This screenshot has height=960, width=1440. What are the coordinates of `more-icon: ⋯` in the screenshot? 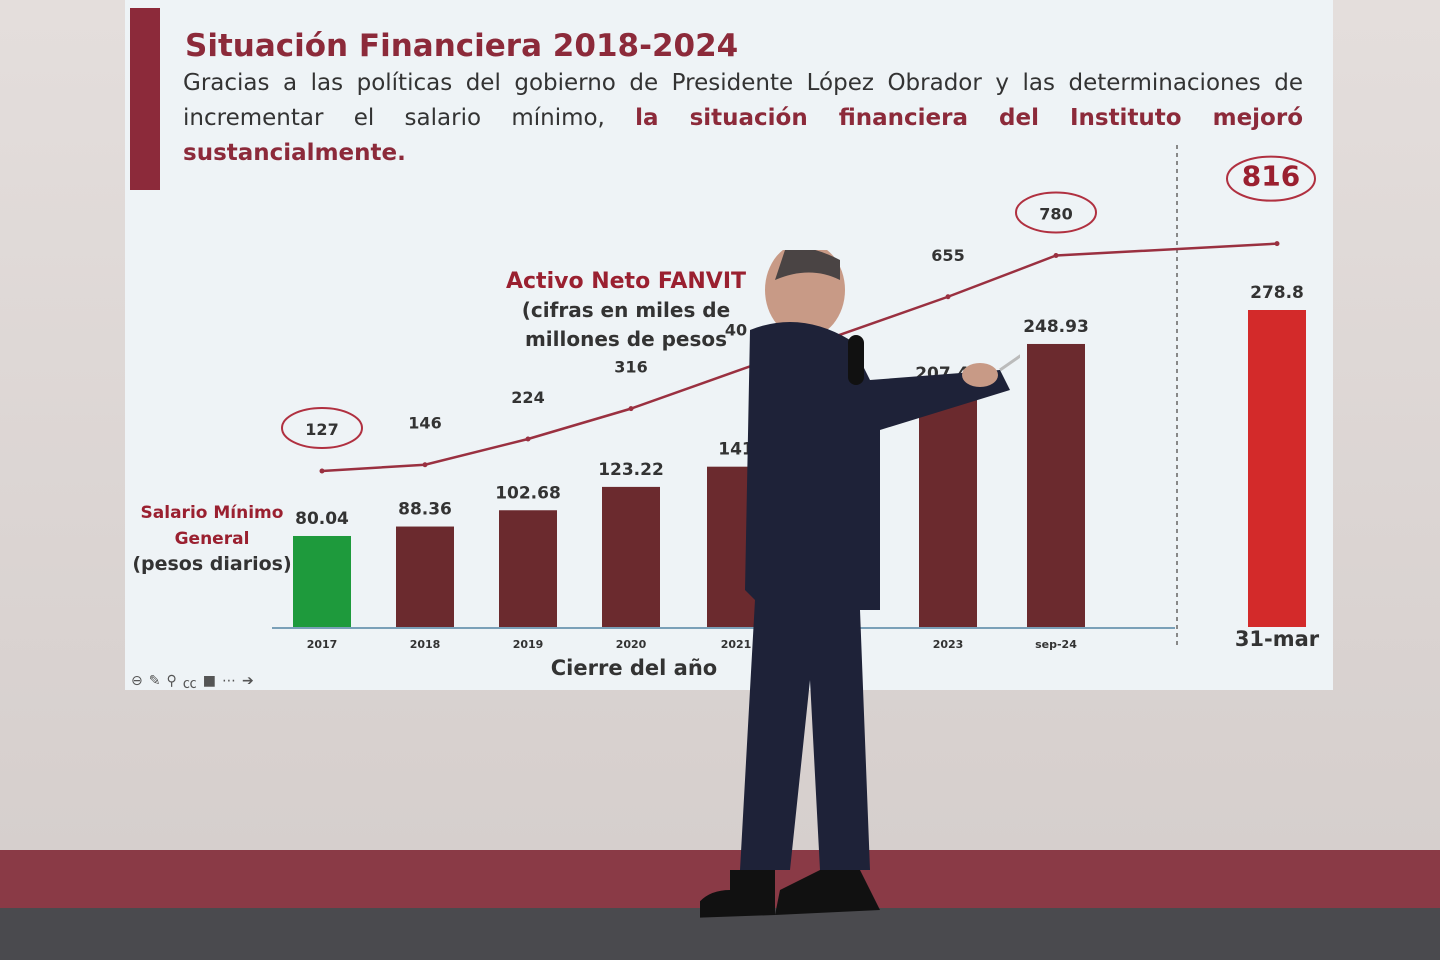 It's located at (228, 681).